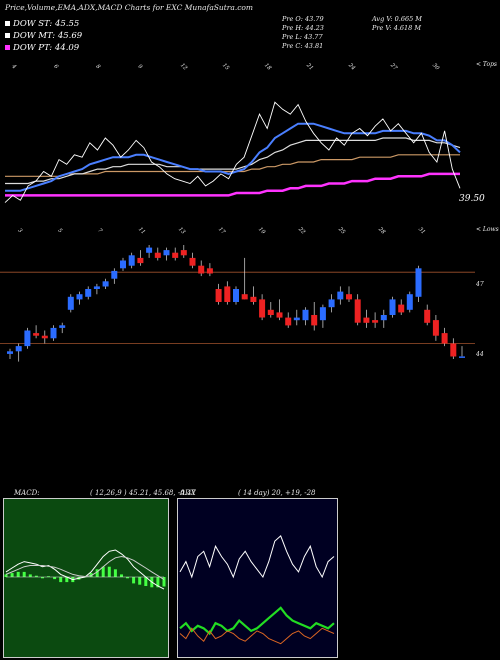 The height and width of the screenshot is (660, 500). Describe the element at coordinates (480, 354) in the screenshot. I see `level-low-label: 44` at that location.